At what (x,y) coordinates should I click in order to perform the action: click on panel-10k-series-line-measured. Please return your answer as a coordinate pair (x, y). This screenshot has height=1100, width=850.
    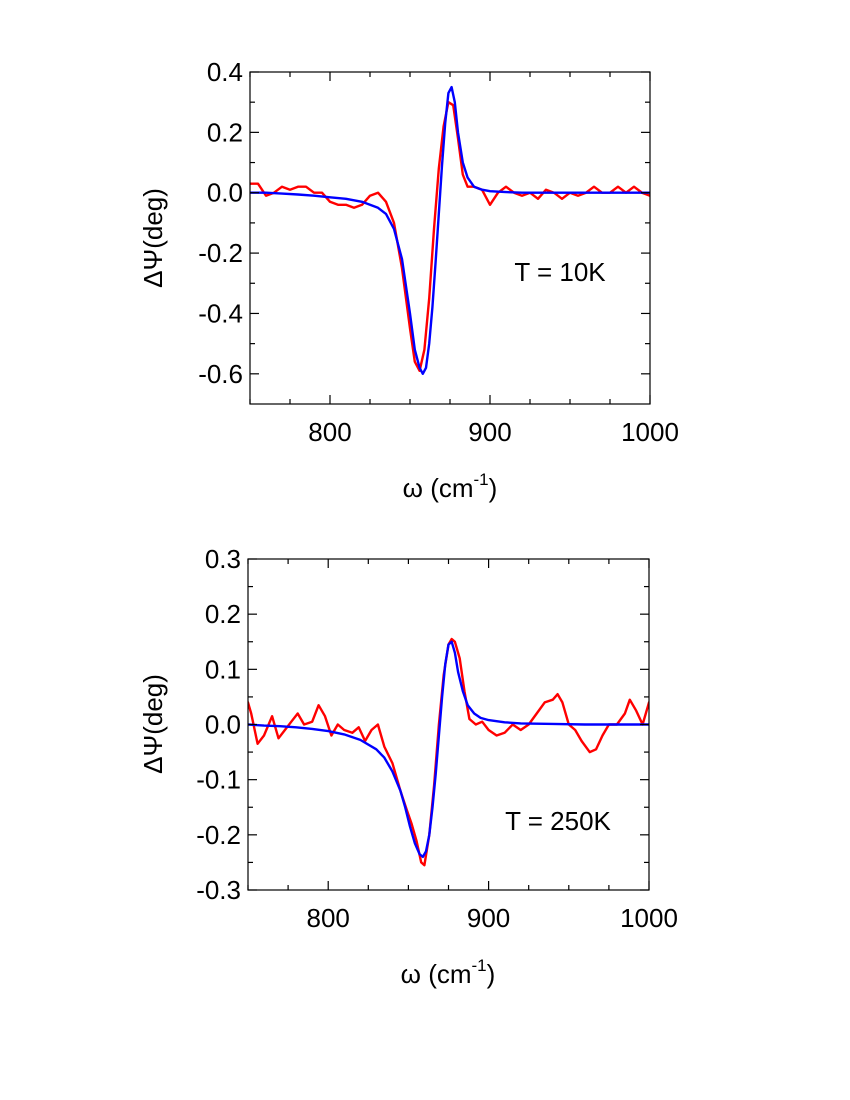
    Looking at the image, I should click on (450, 236).